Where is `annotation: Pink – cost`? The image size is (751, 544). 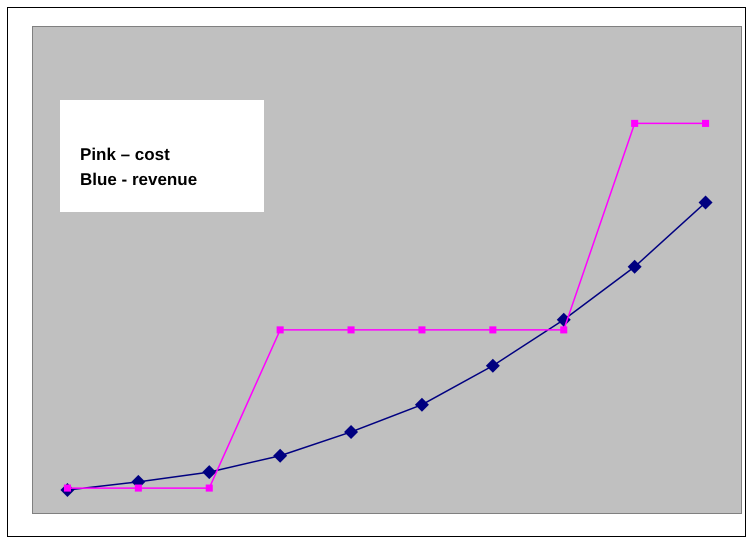 annotation: Pink – cost is located at coordinates (125, 155).